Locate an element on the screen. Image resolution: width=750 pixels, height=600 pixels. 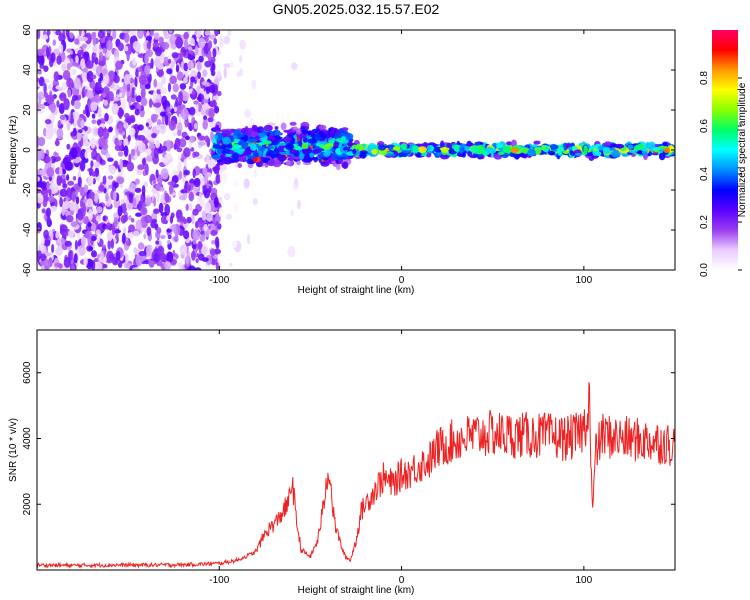
colorbar-ticks: 0.0 0.2 0.4 0.6 0.8 is located at coordinates (720, 174).